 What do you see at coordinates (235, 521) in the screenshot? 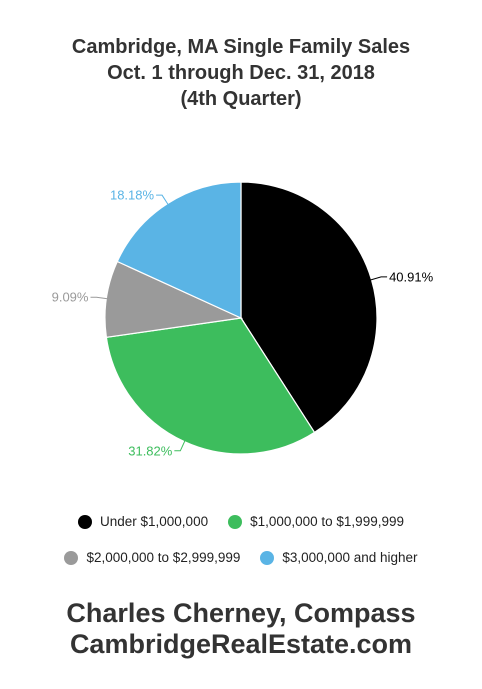
I see `legend-dot-1m-2m` at bounding box center [235, 521].